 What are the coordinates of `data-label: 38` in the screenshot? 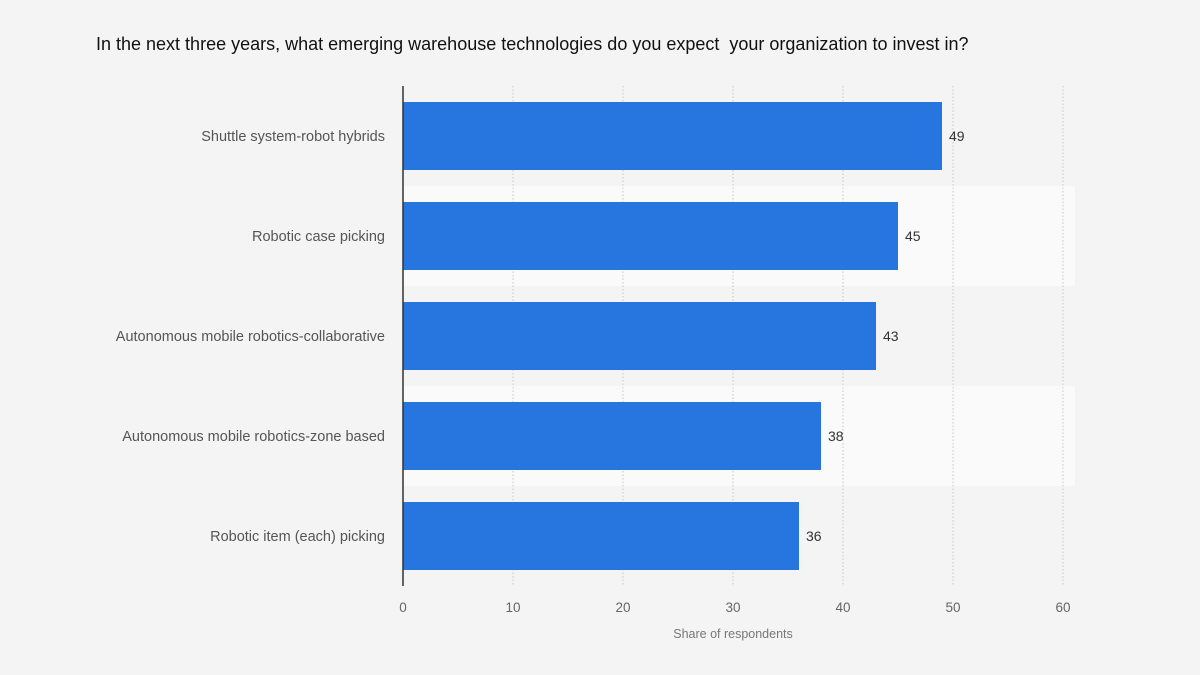 It's located at (836, 436).